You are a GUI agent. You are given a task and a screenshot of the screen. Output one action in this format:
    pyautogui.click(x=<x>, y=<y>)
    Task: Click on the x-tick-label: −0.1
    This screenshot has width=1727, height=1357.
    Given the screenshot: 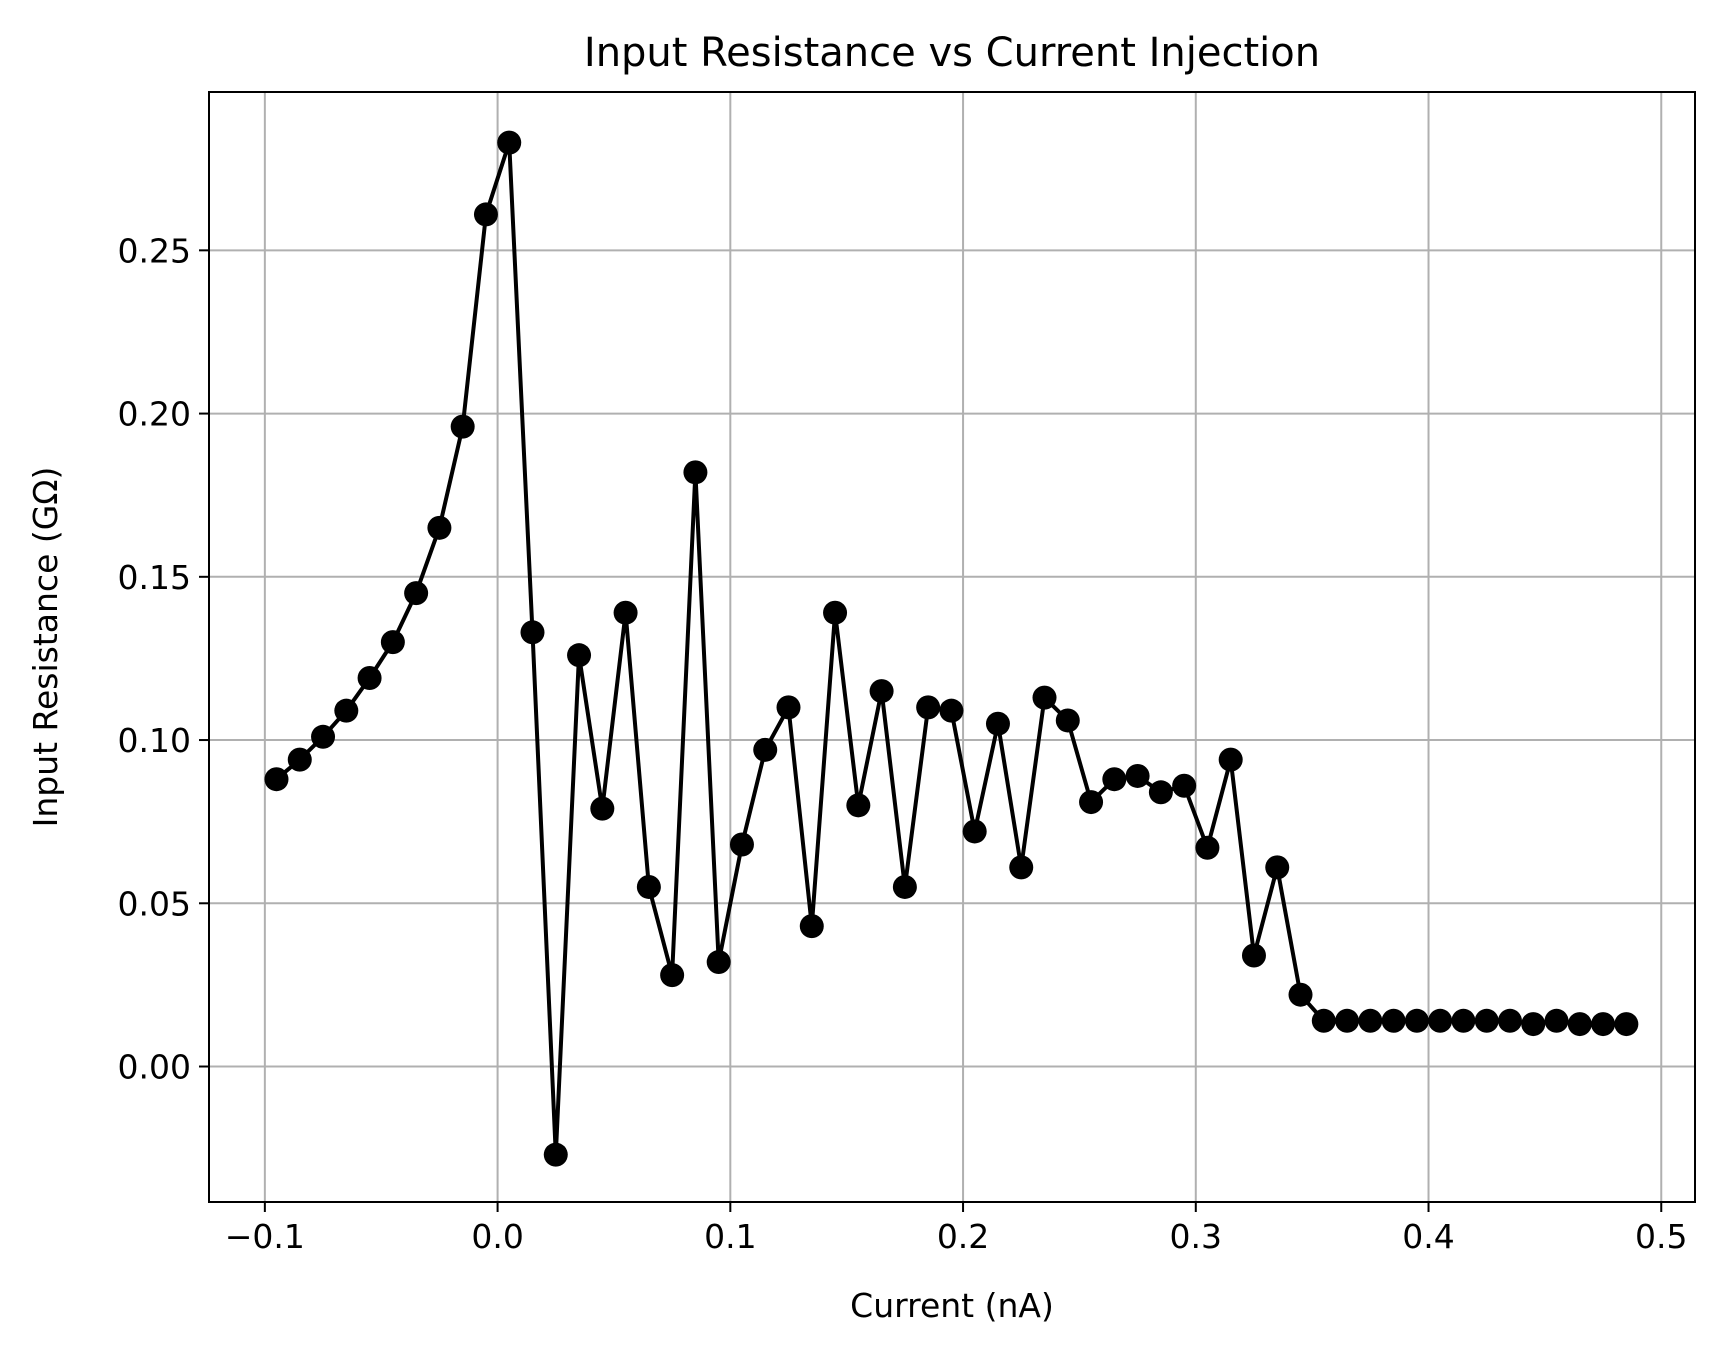 What is the action you would take?
    pyautogui.click(x=265, y=1236)
    